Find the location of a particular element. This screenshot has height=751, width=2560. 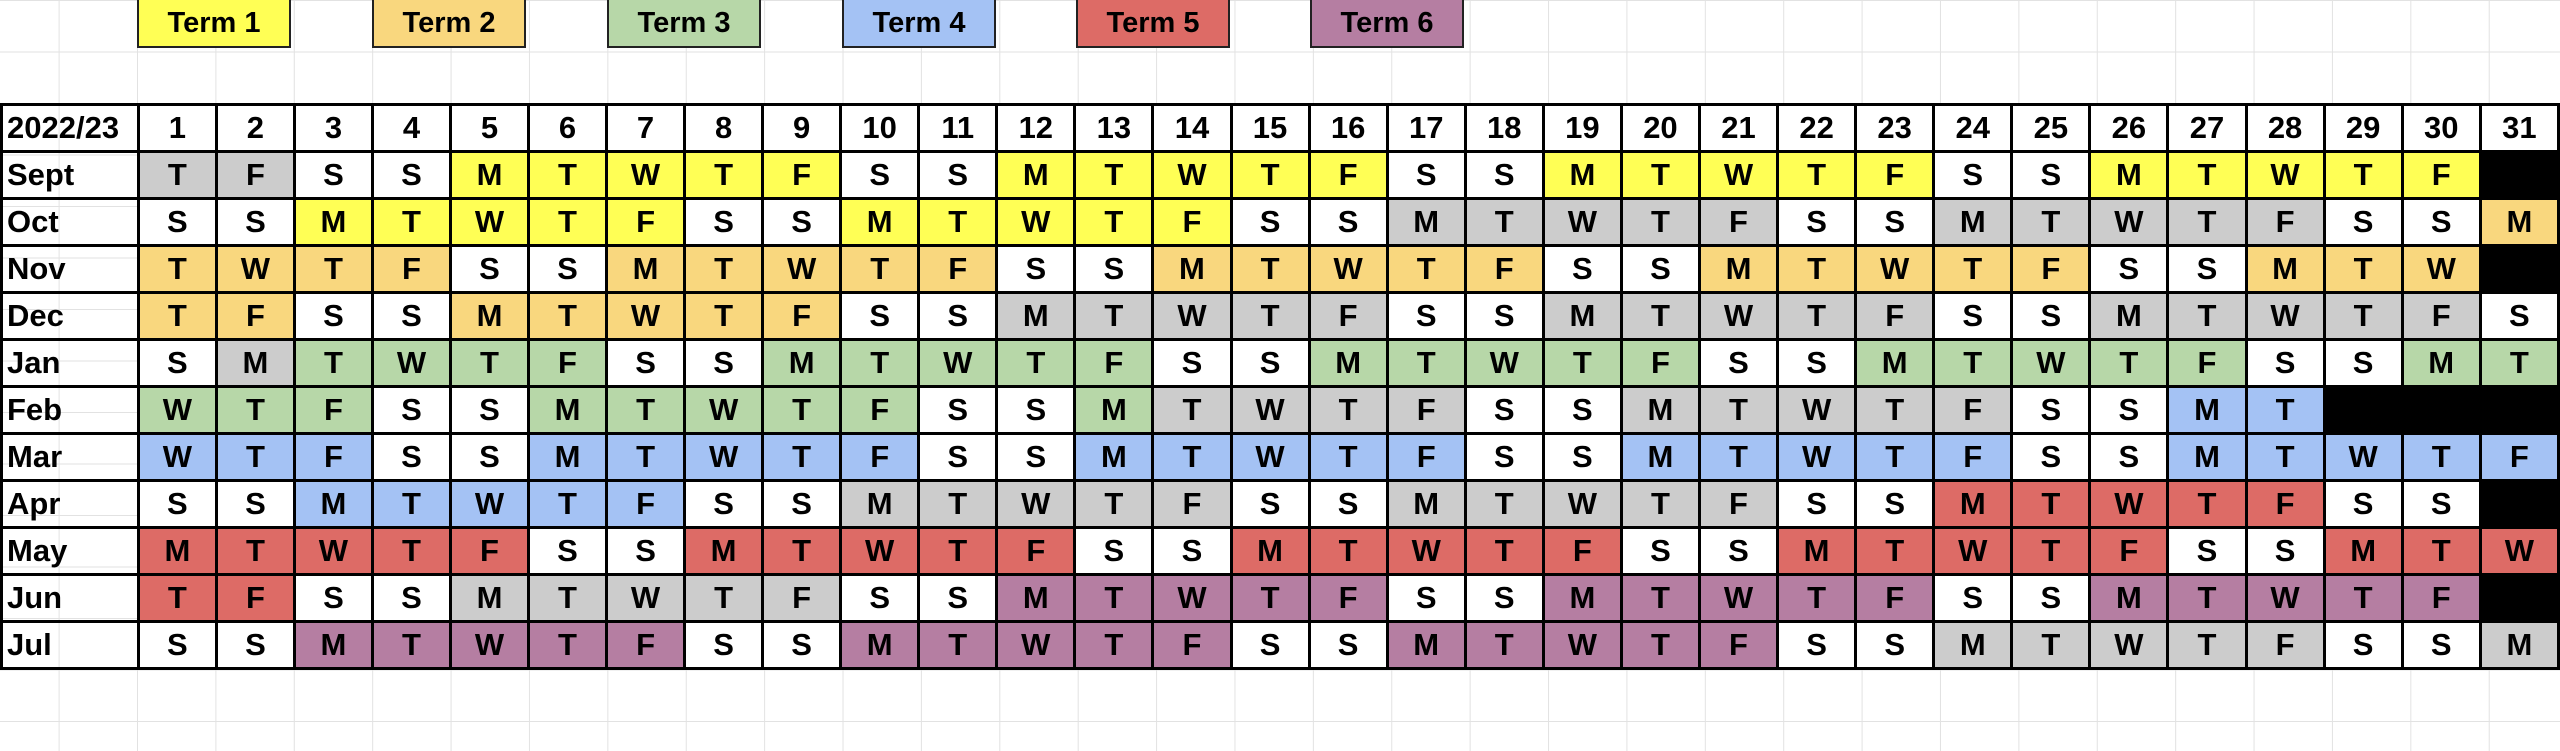

day-number-header: 8 is located at coordinates (724, 128).